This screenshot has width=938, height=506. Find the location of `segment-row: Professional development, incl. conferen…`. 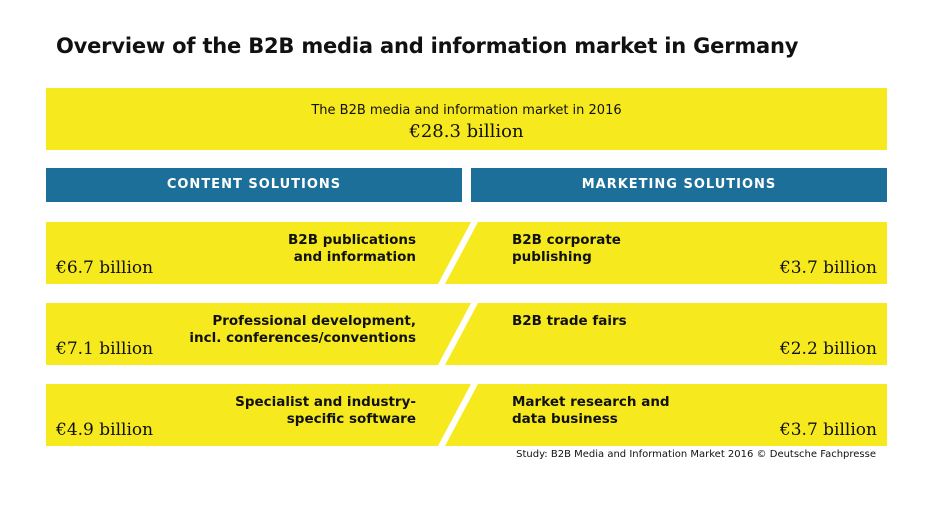

segment-row: Professional development, incl. conferen… is located at coordinates (466, 334).